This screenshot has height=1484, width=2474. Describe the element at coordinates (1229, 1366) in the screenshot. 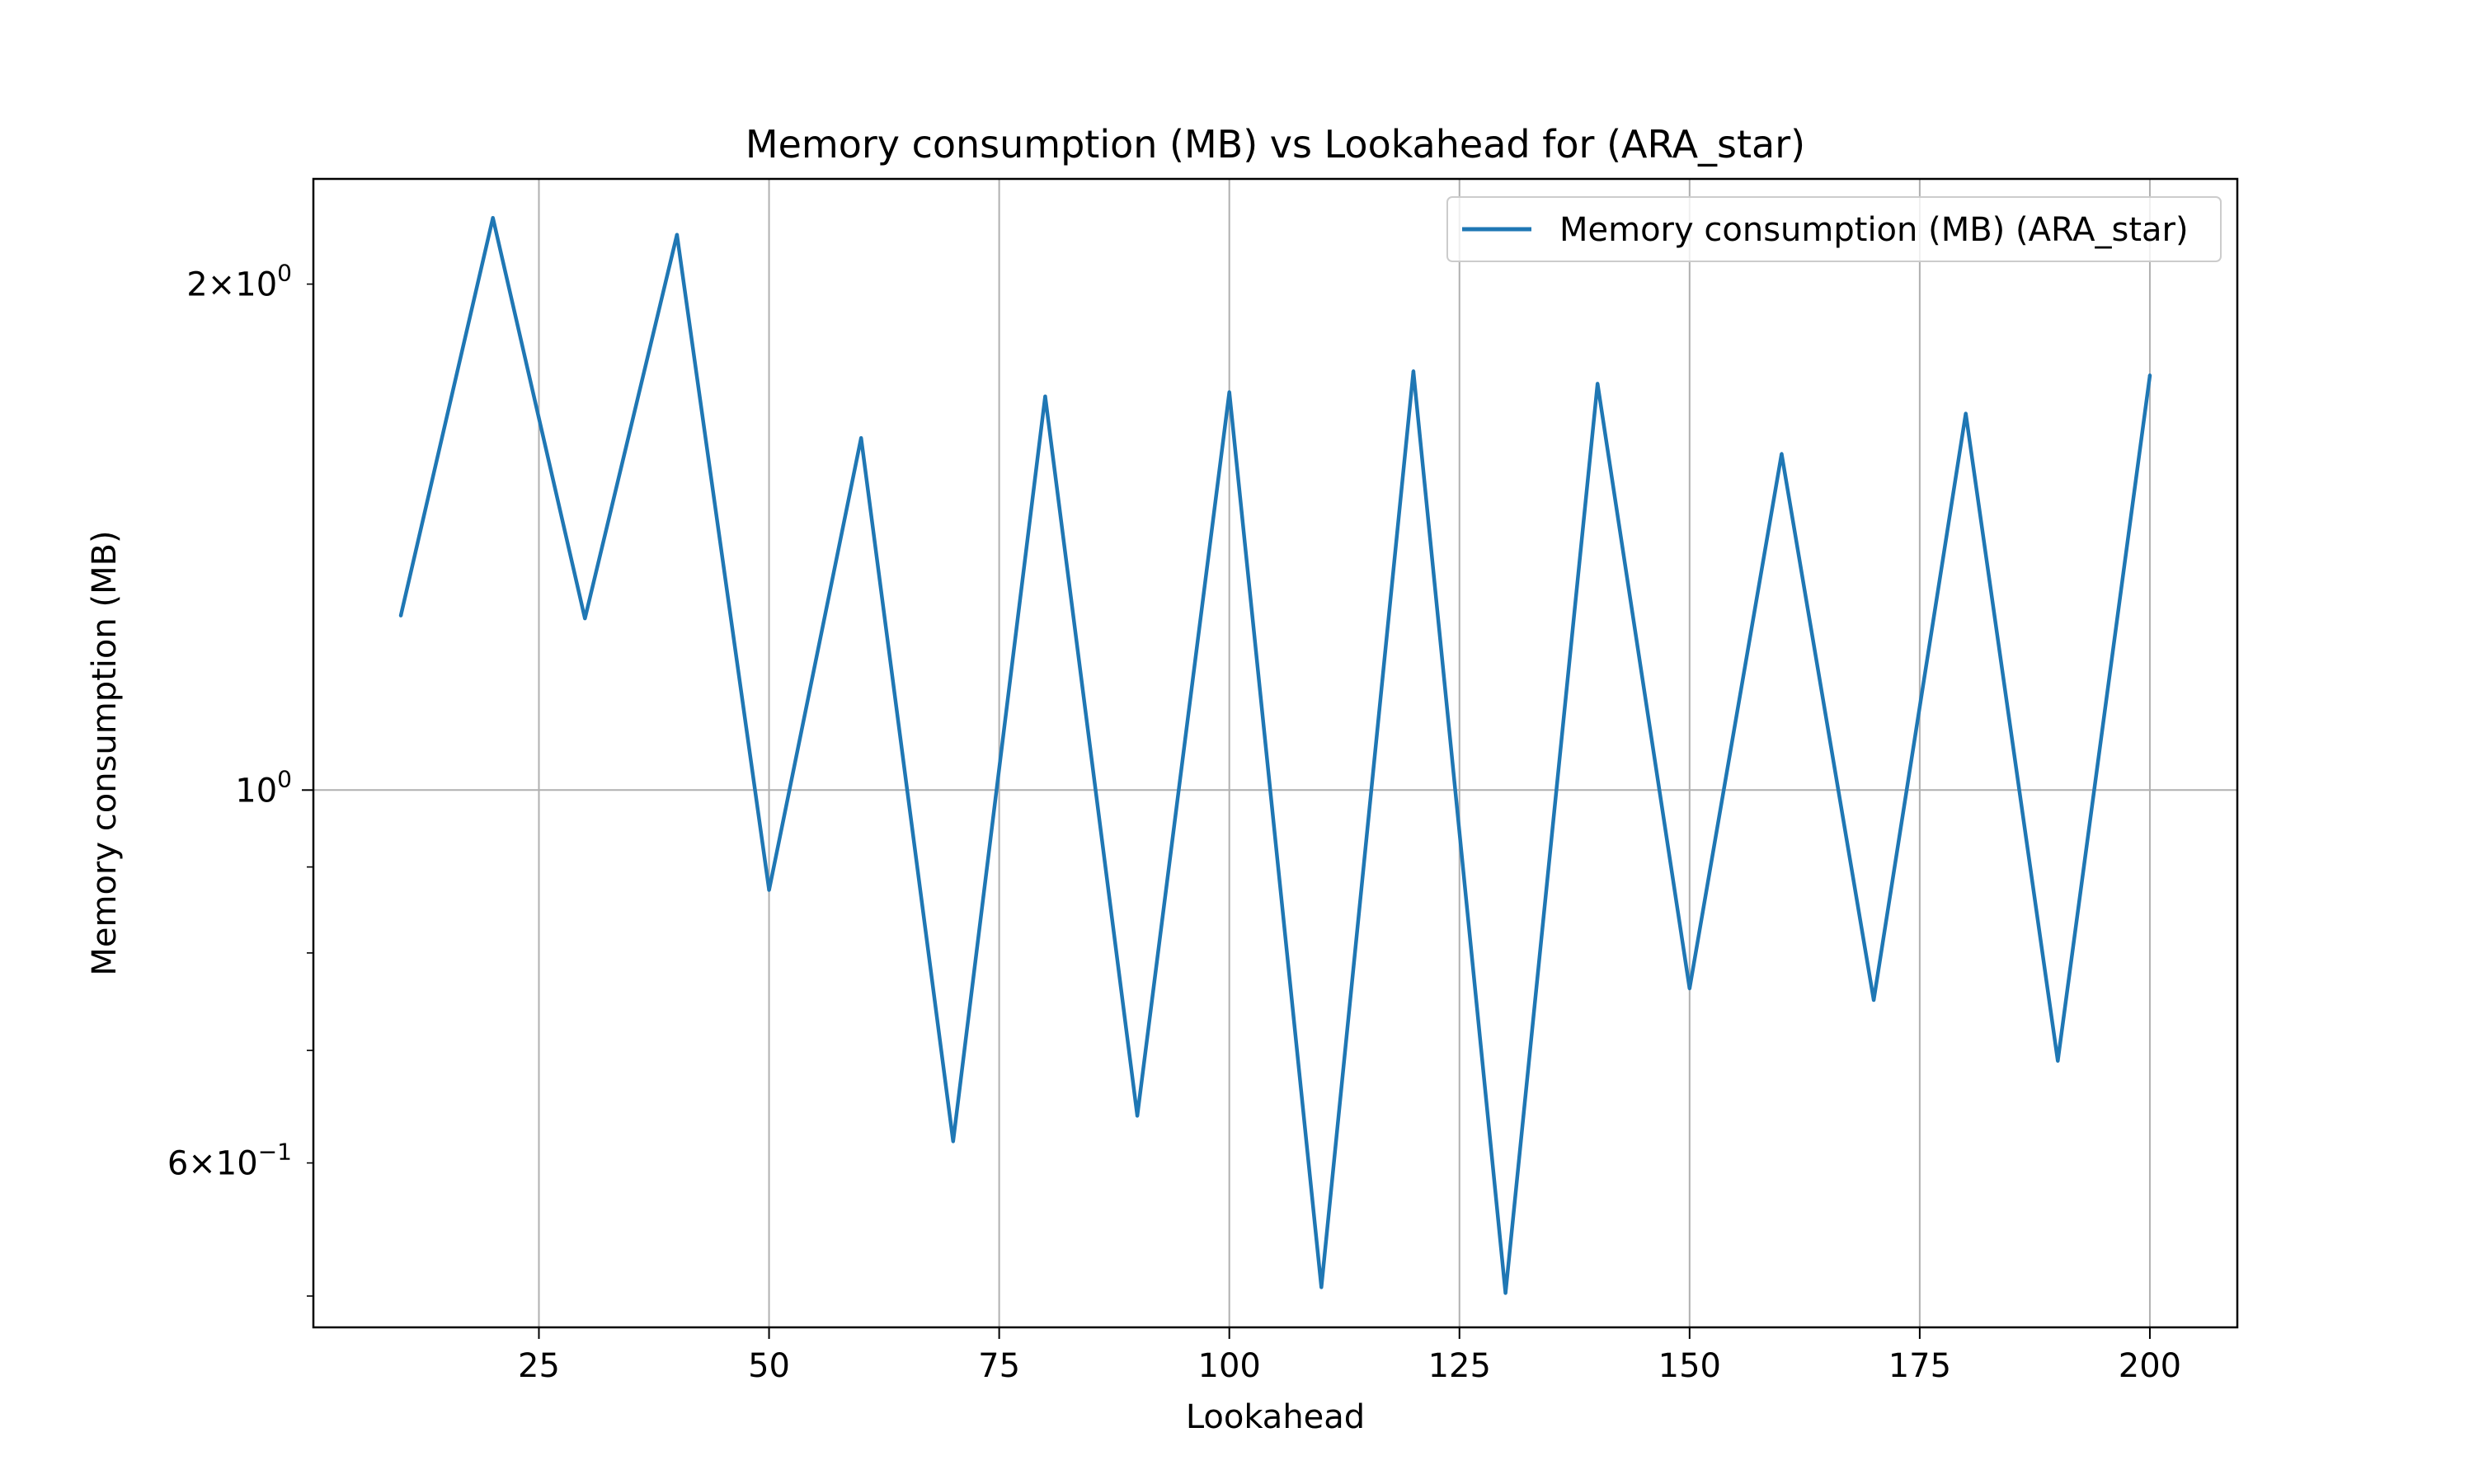

I see `x-tick-label: 100` at that location.